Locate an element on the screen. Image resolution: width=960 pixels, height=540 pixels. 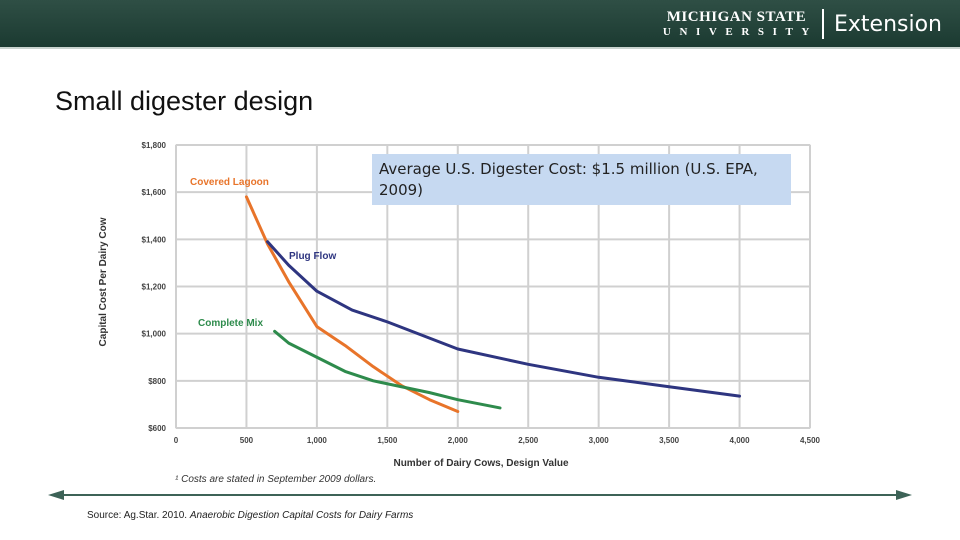
y-tick-label: $1,200 is located at coordinates (154, 287).